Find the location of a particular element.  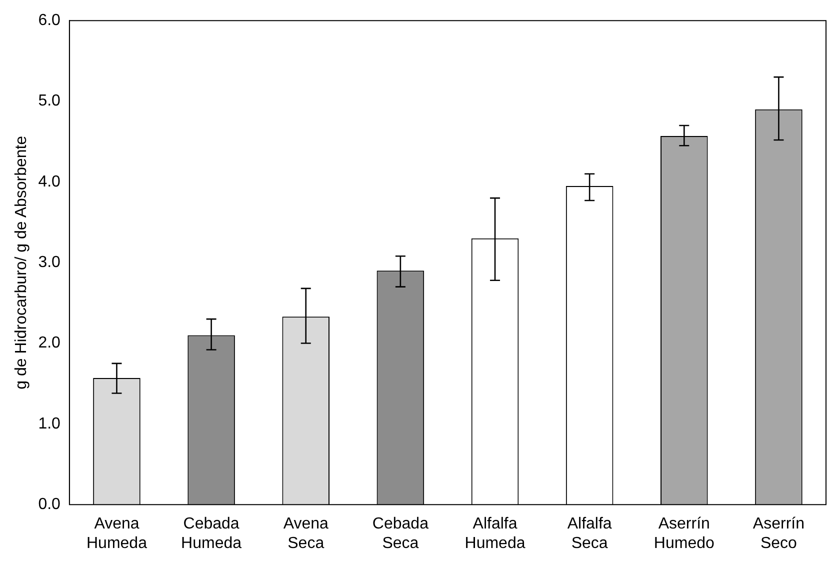

x-tick-label: Alfalfa Humeda is located at coordinates (495, 534).